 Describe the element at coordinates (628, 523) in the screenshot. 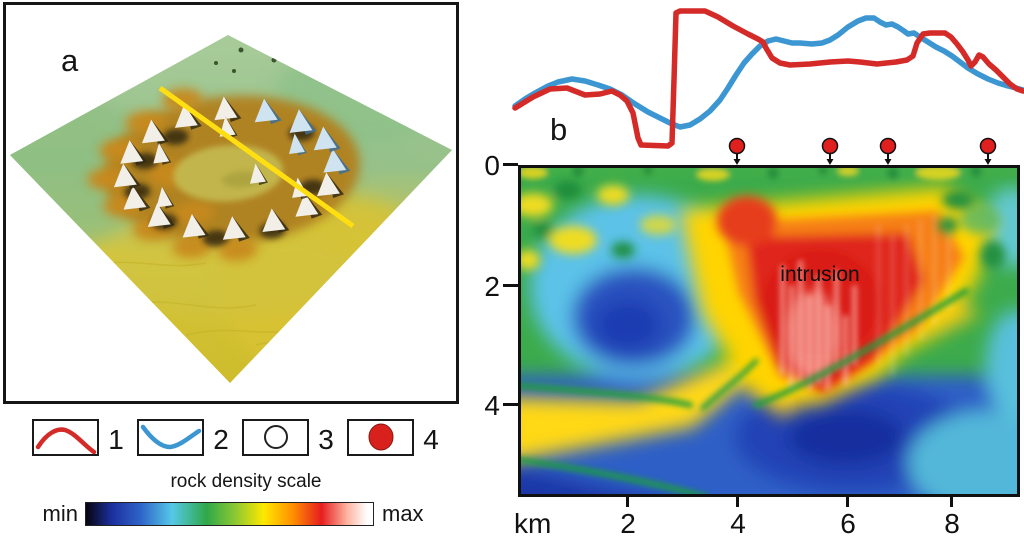

I see `x-label-2: 2` at that location.